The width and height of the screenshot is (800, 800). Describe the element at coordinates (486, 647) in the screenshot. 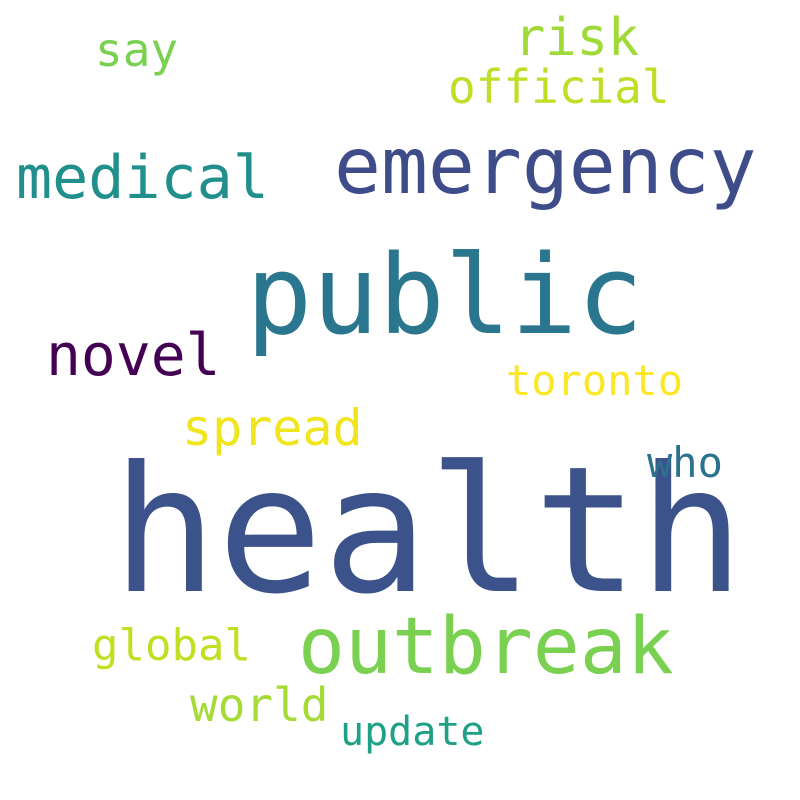

I see `word-outbreak: outbreak` at that location.